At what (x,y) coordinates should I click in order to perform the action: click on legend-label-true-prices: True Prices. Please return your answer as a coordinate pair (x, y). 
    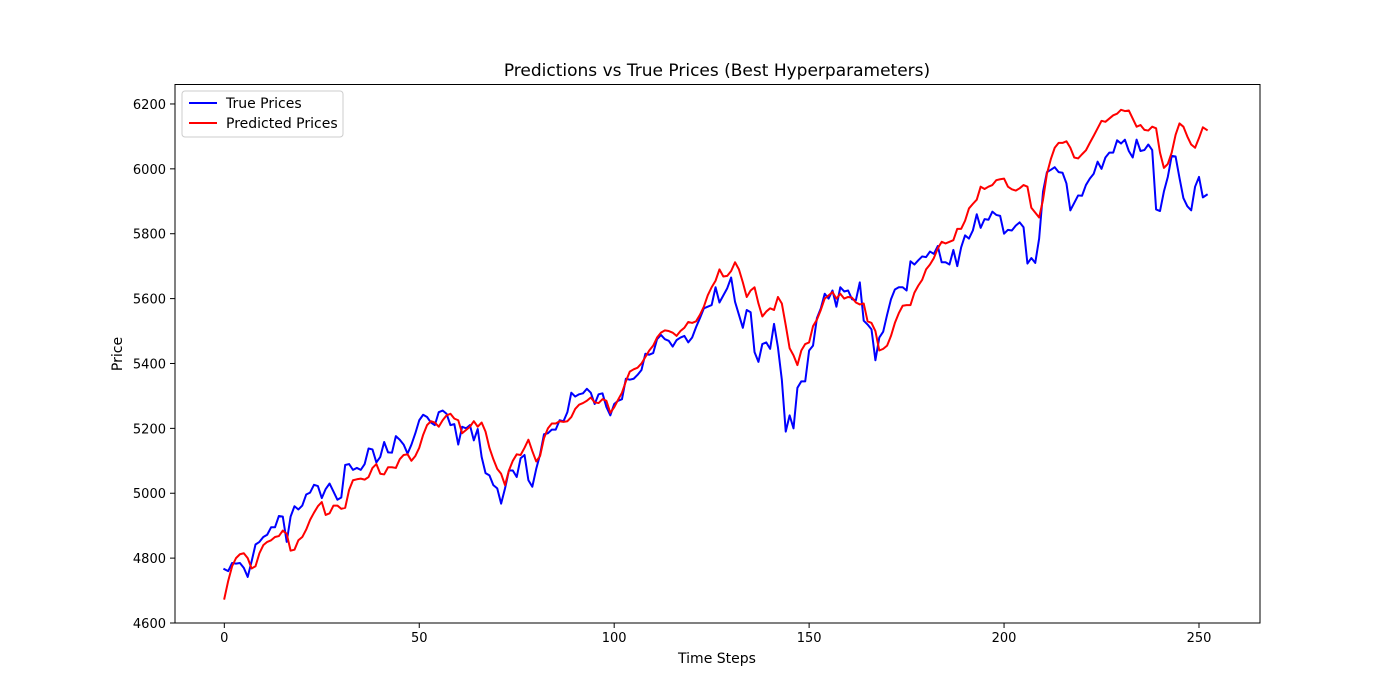
    Looking at the image, I should click on (263, 104).